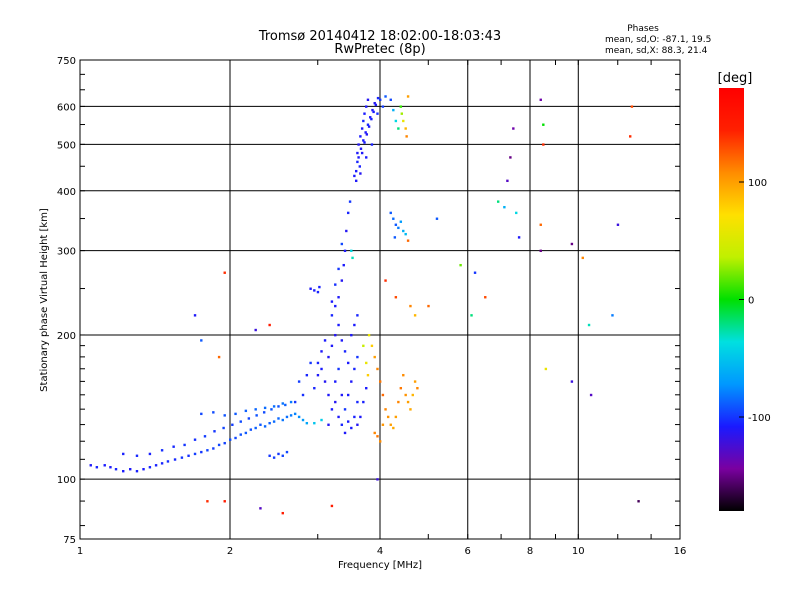  What do you see at coordinates (379, 36) in the screenshot?
I see `chart-title: Tromsø 20140412 18:02:00-18:03:43` at bounding box center [379, 36].